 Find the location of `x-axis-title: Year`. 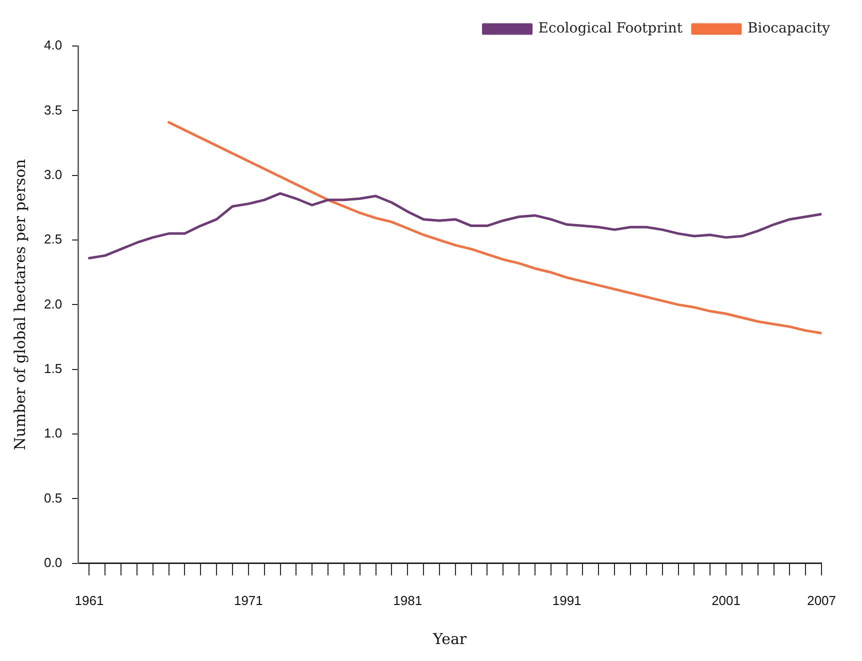

x-axis-title: Year is located at coordinates (450, 639).